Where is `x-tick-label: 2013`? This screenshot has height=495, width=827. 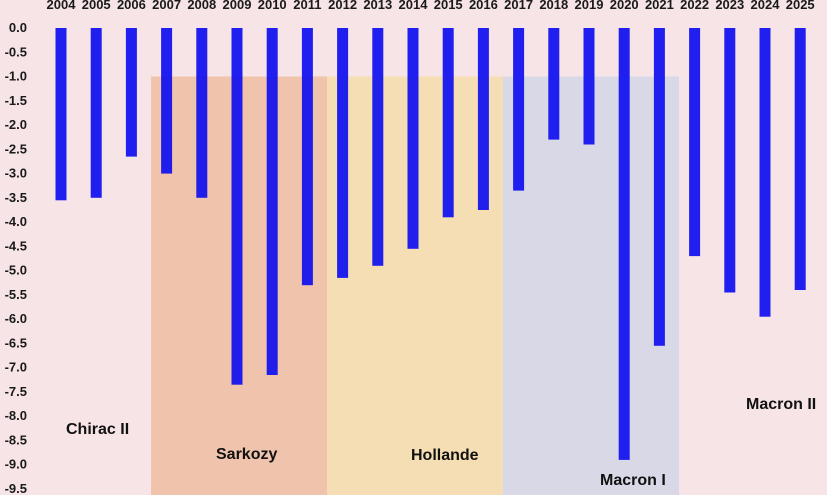
x-tick-label: 2013 is located at coordinates (377, 6).